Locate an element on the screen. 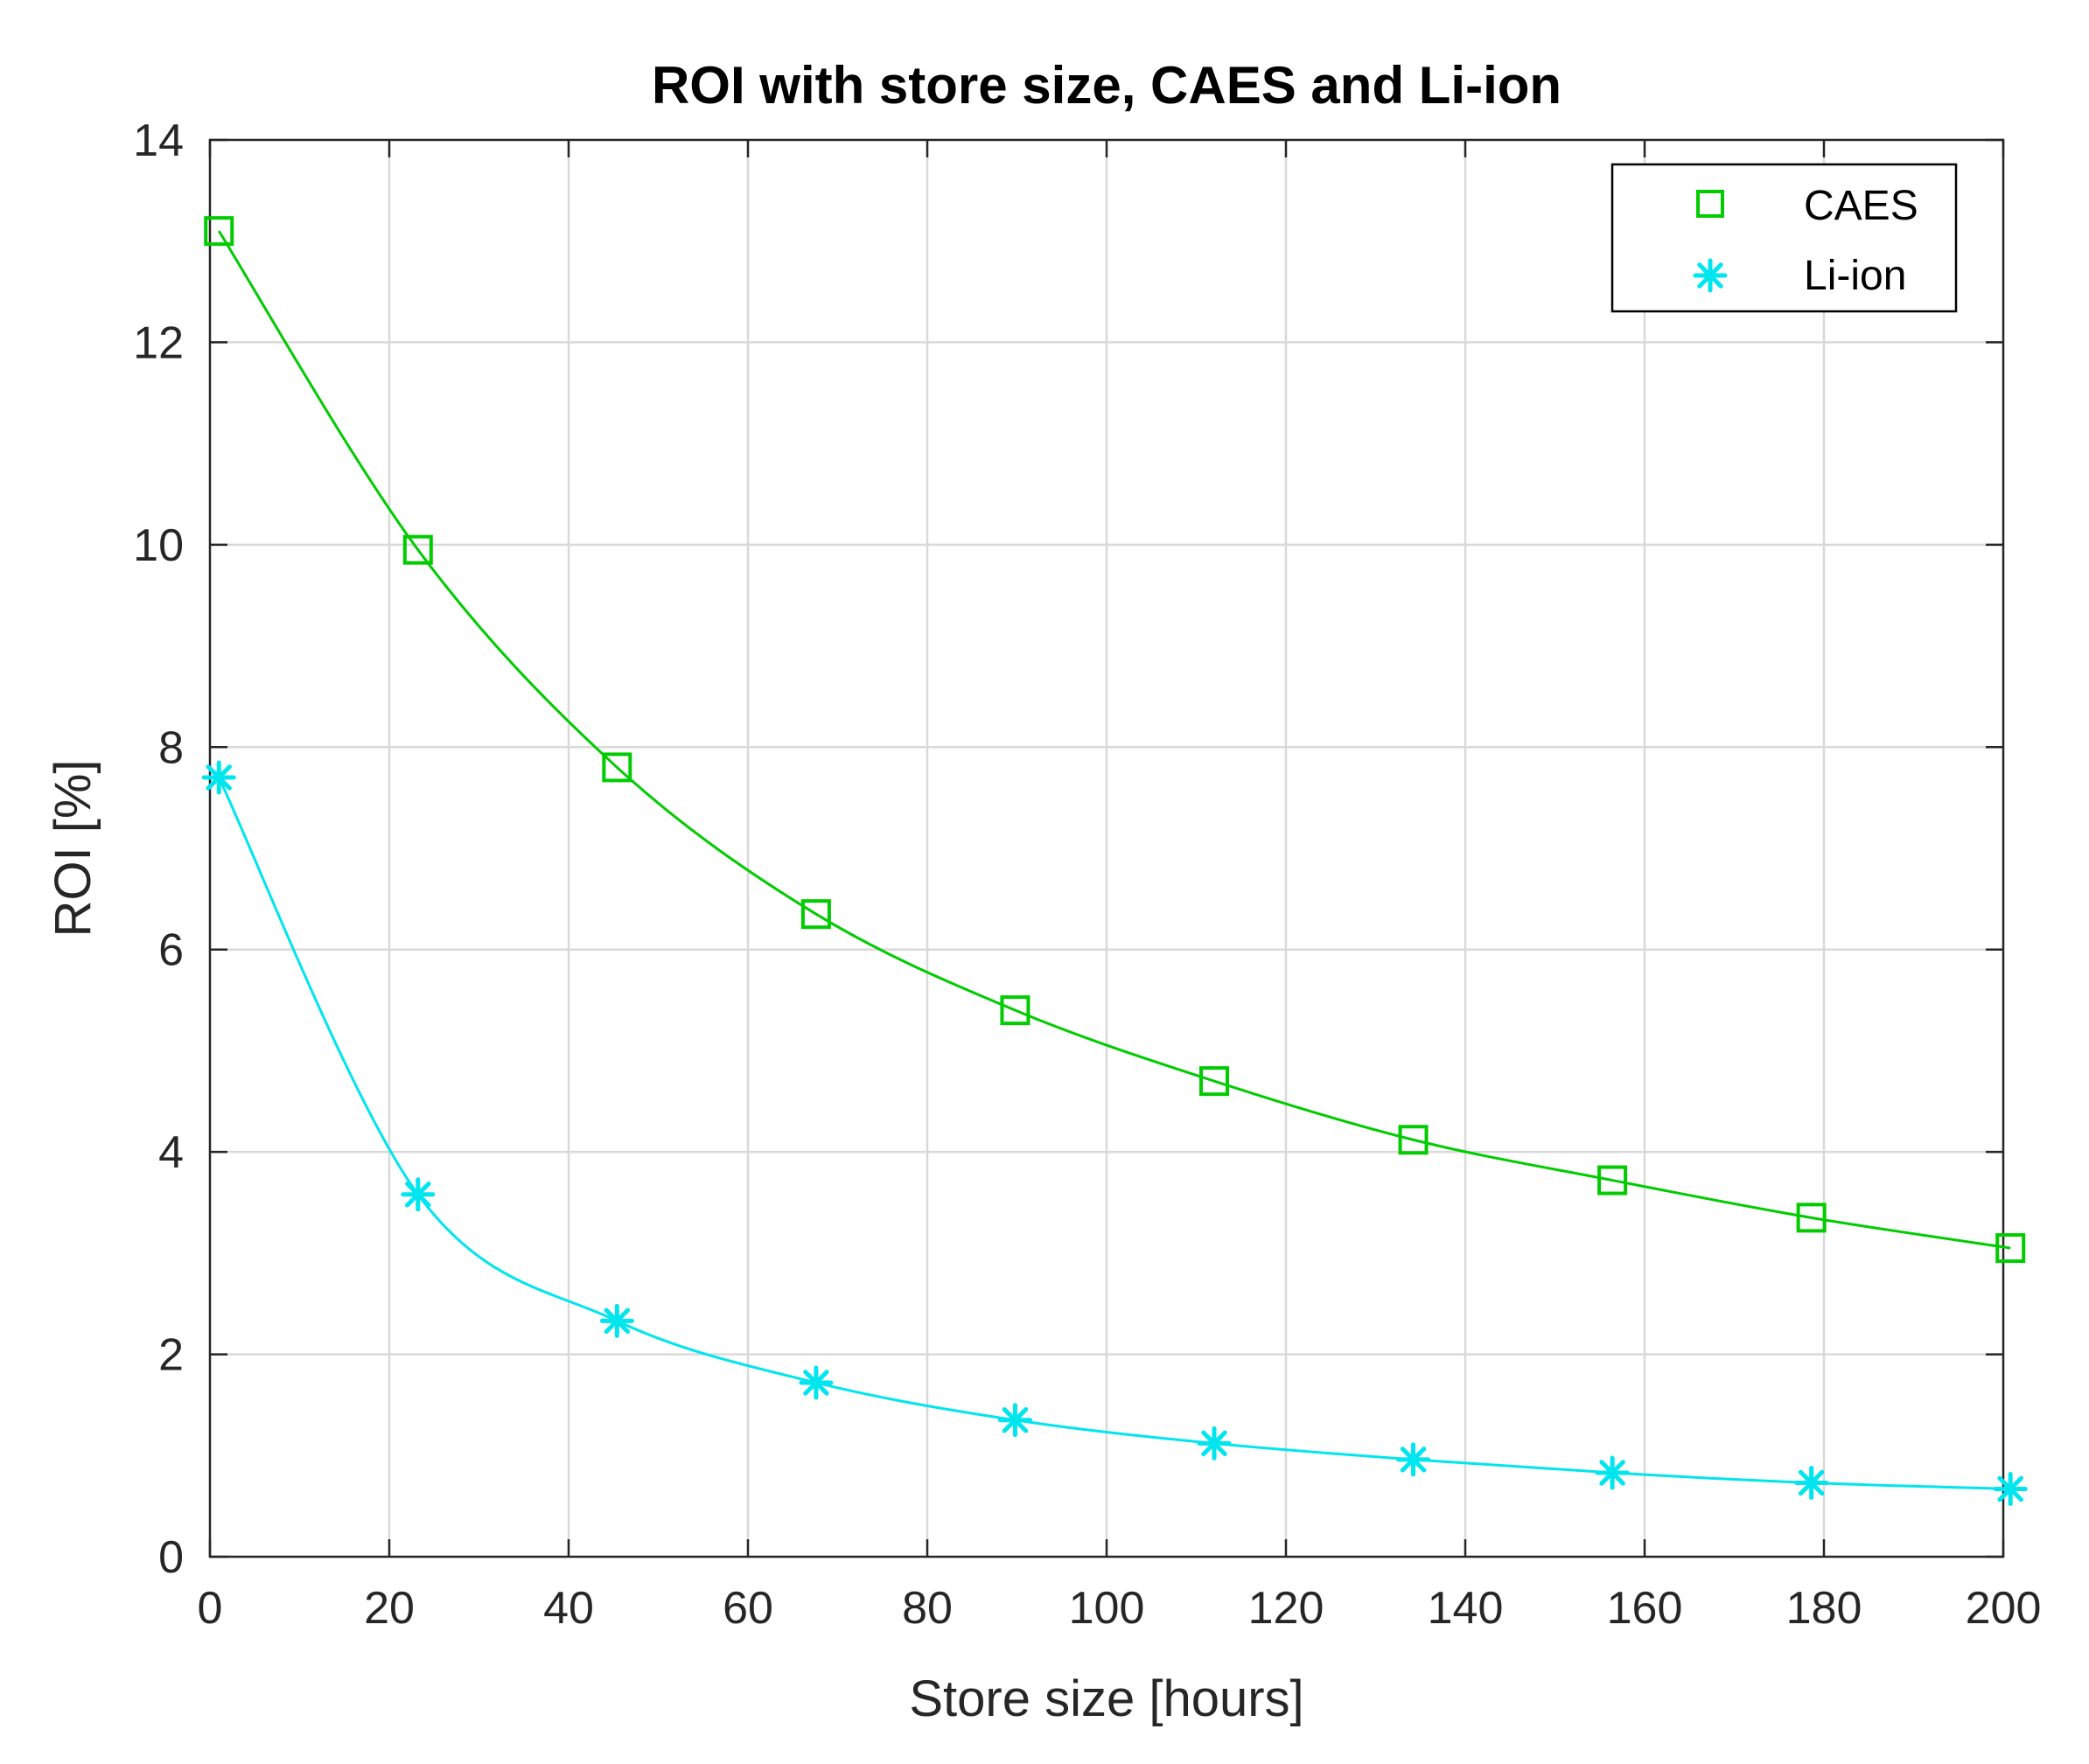 This screenshot has width=2089, height=1764. y-tick-label: 10 is located at coordinates (158, 545).